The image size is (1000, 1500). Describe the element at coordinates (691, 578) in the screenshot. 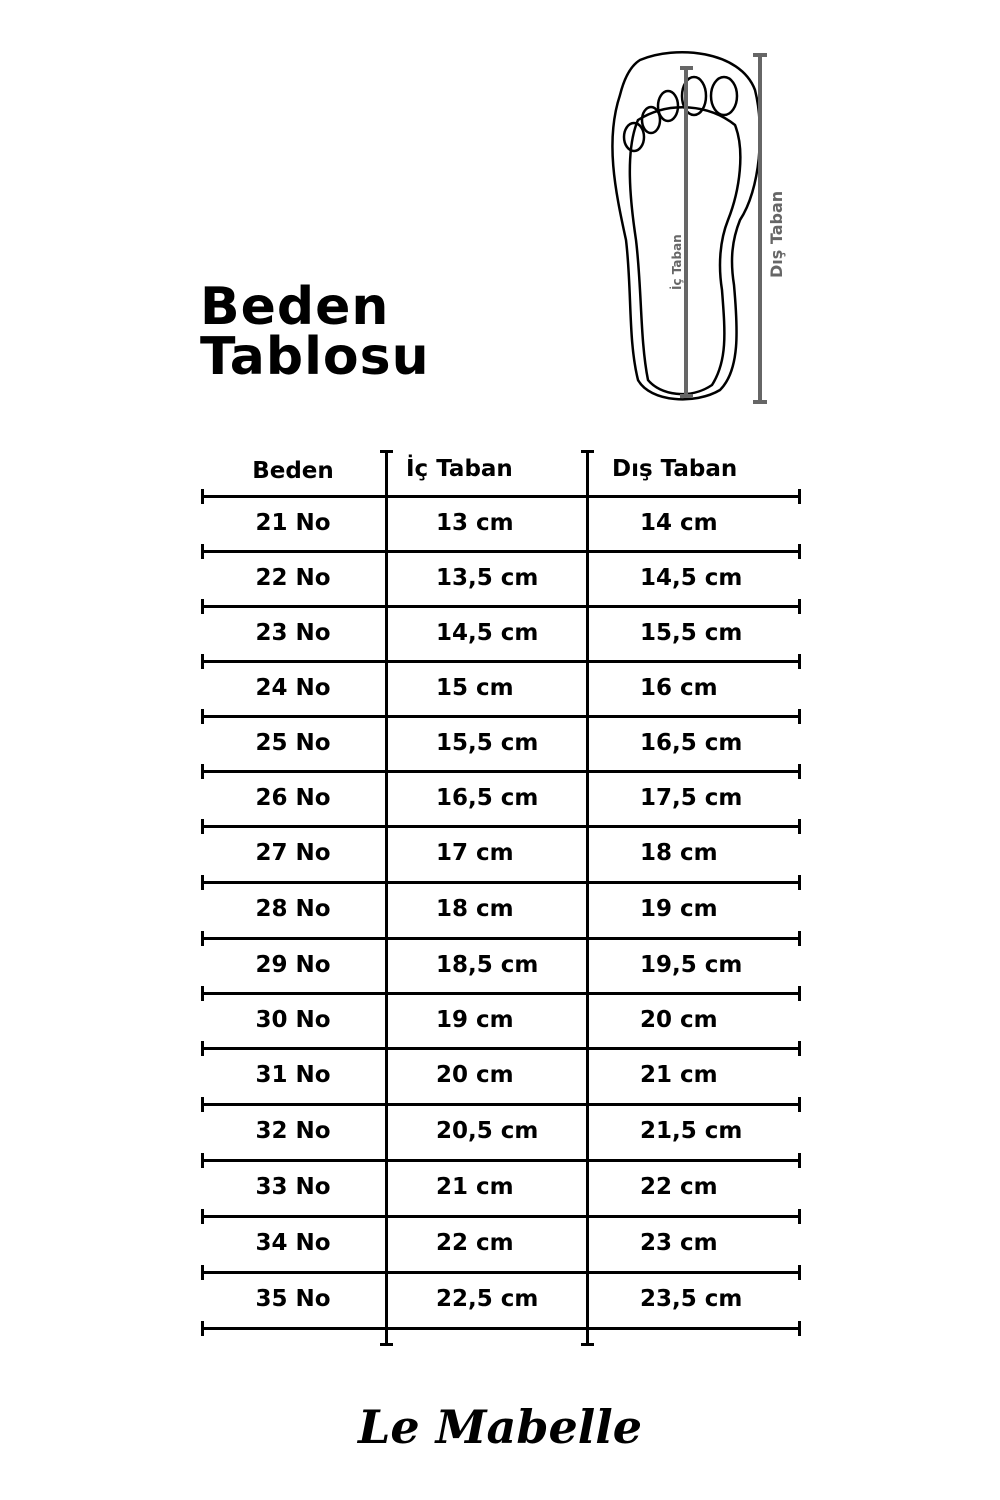

I see `cell-outer-length: 14,5 cm` at that location.